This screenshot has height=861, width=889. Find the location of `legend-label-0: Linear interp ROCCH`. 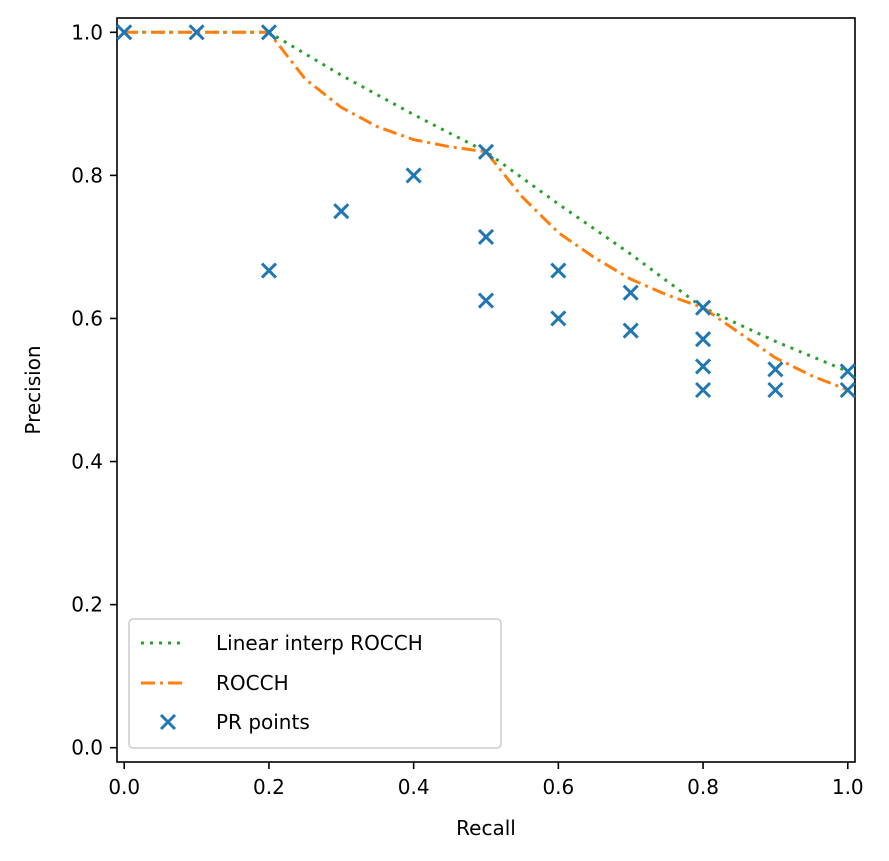

legend-label-0: Linear interp ROCCH is located at coordinates (319, 643).